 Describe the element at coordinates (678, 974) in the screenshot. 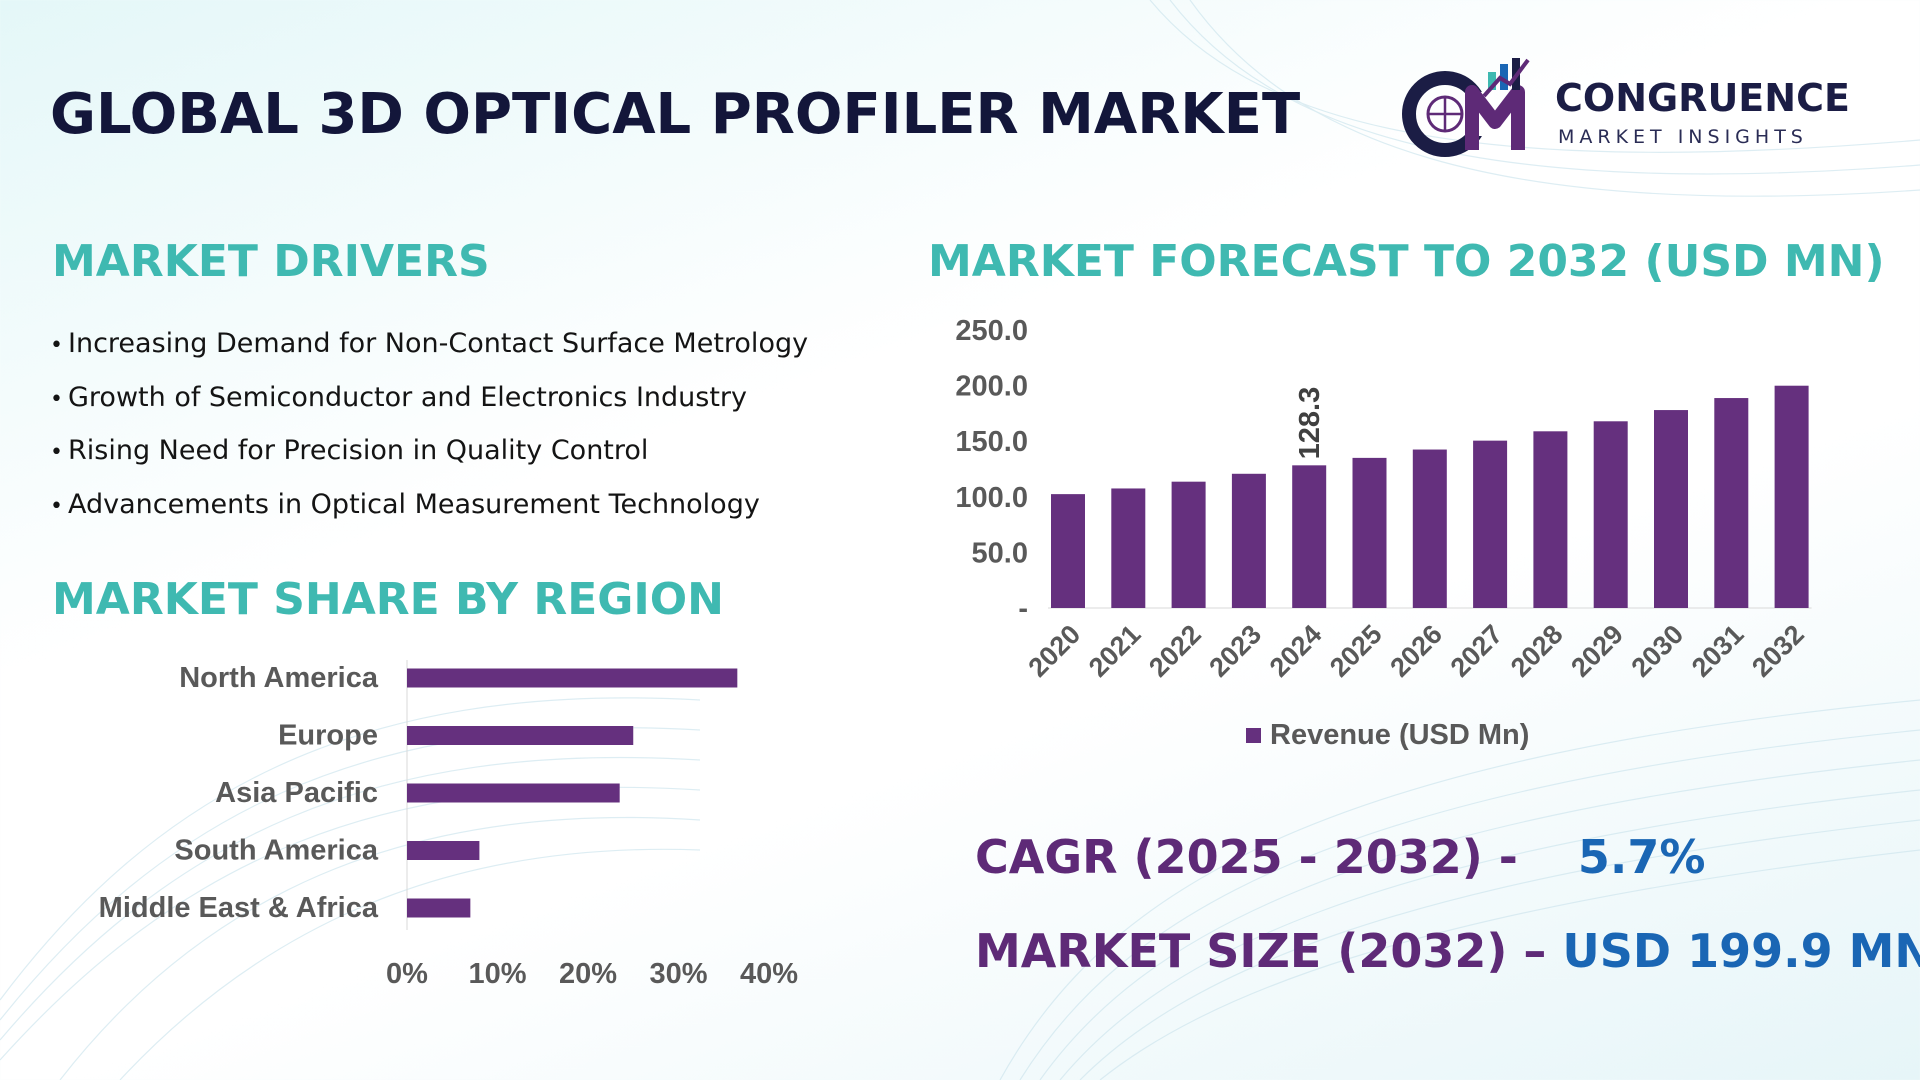

I see `region-x-tick-label: 30%` at that location.